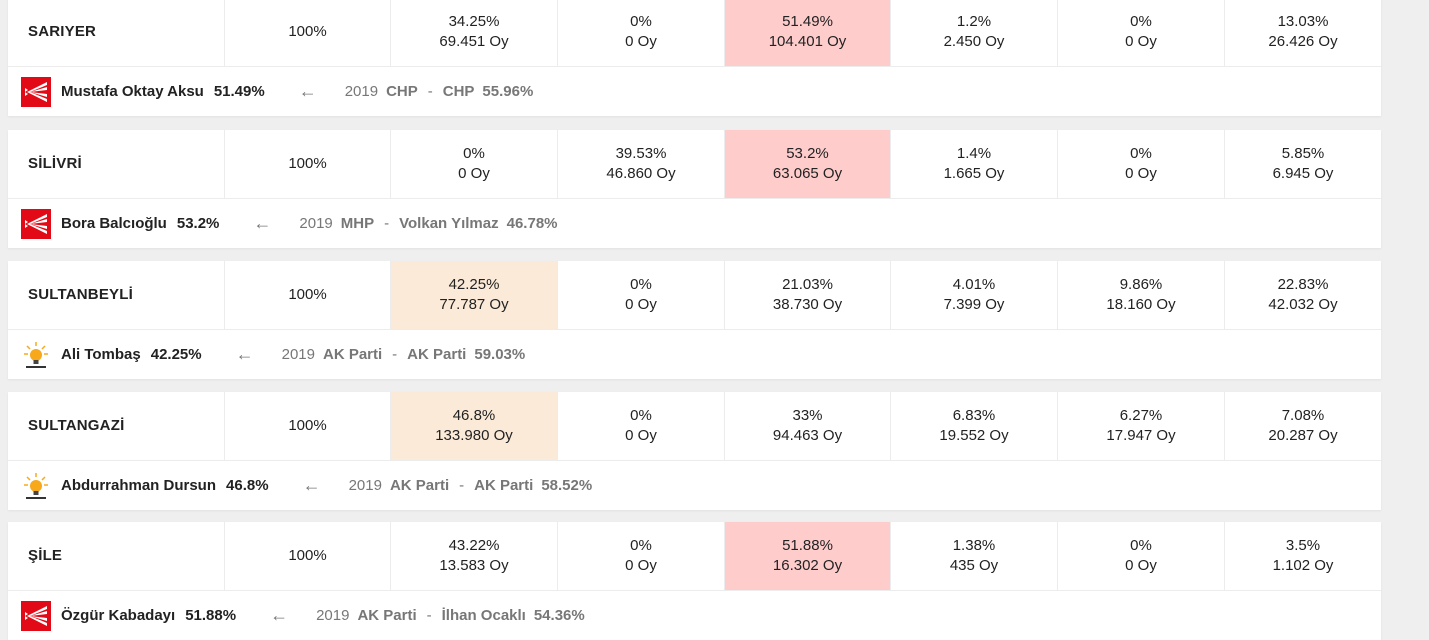  Describe the element at coordinates (807, 565) in the screenshot. I see `party-votes: 16.302 Oy` at that location.